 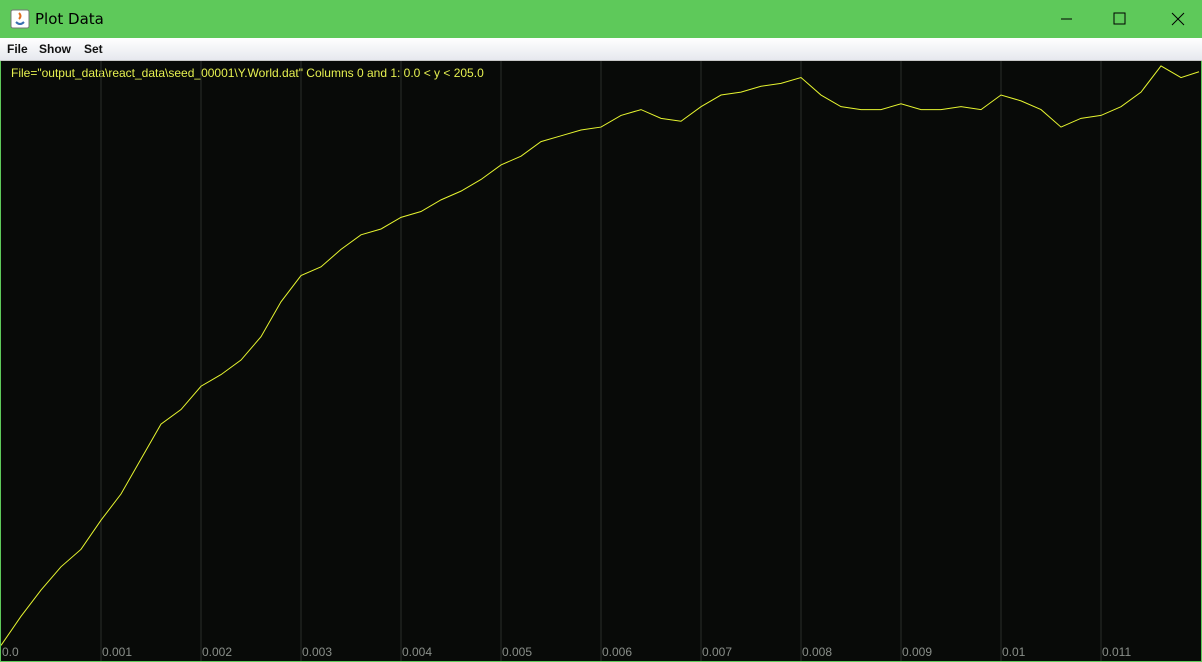 What do you see at coordinates (317, 652) in the screenshot?
I see `x-tick-label: 0.003` at bounding box center [317, 652].